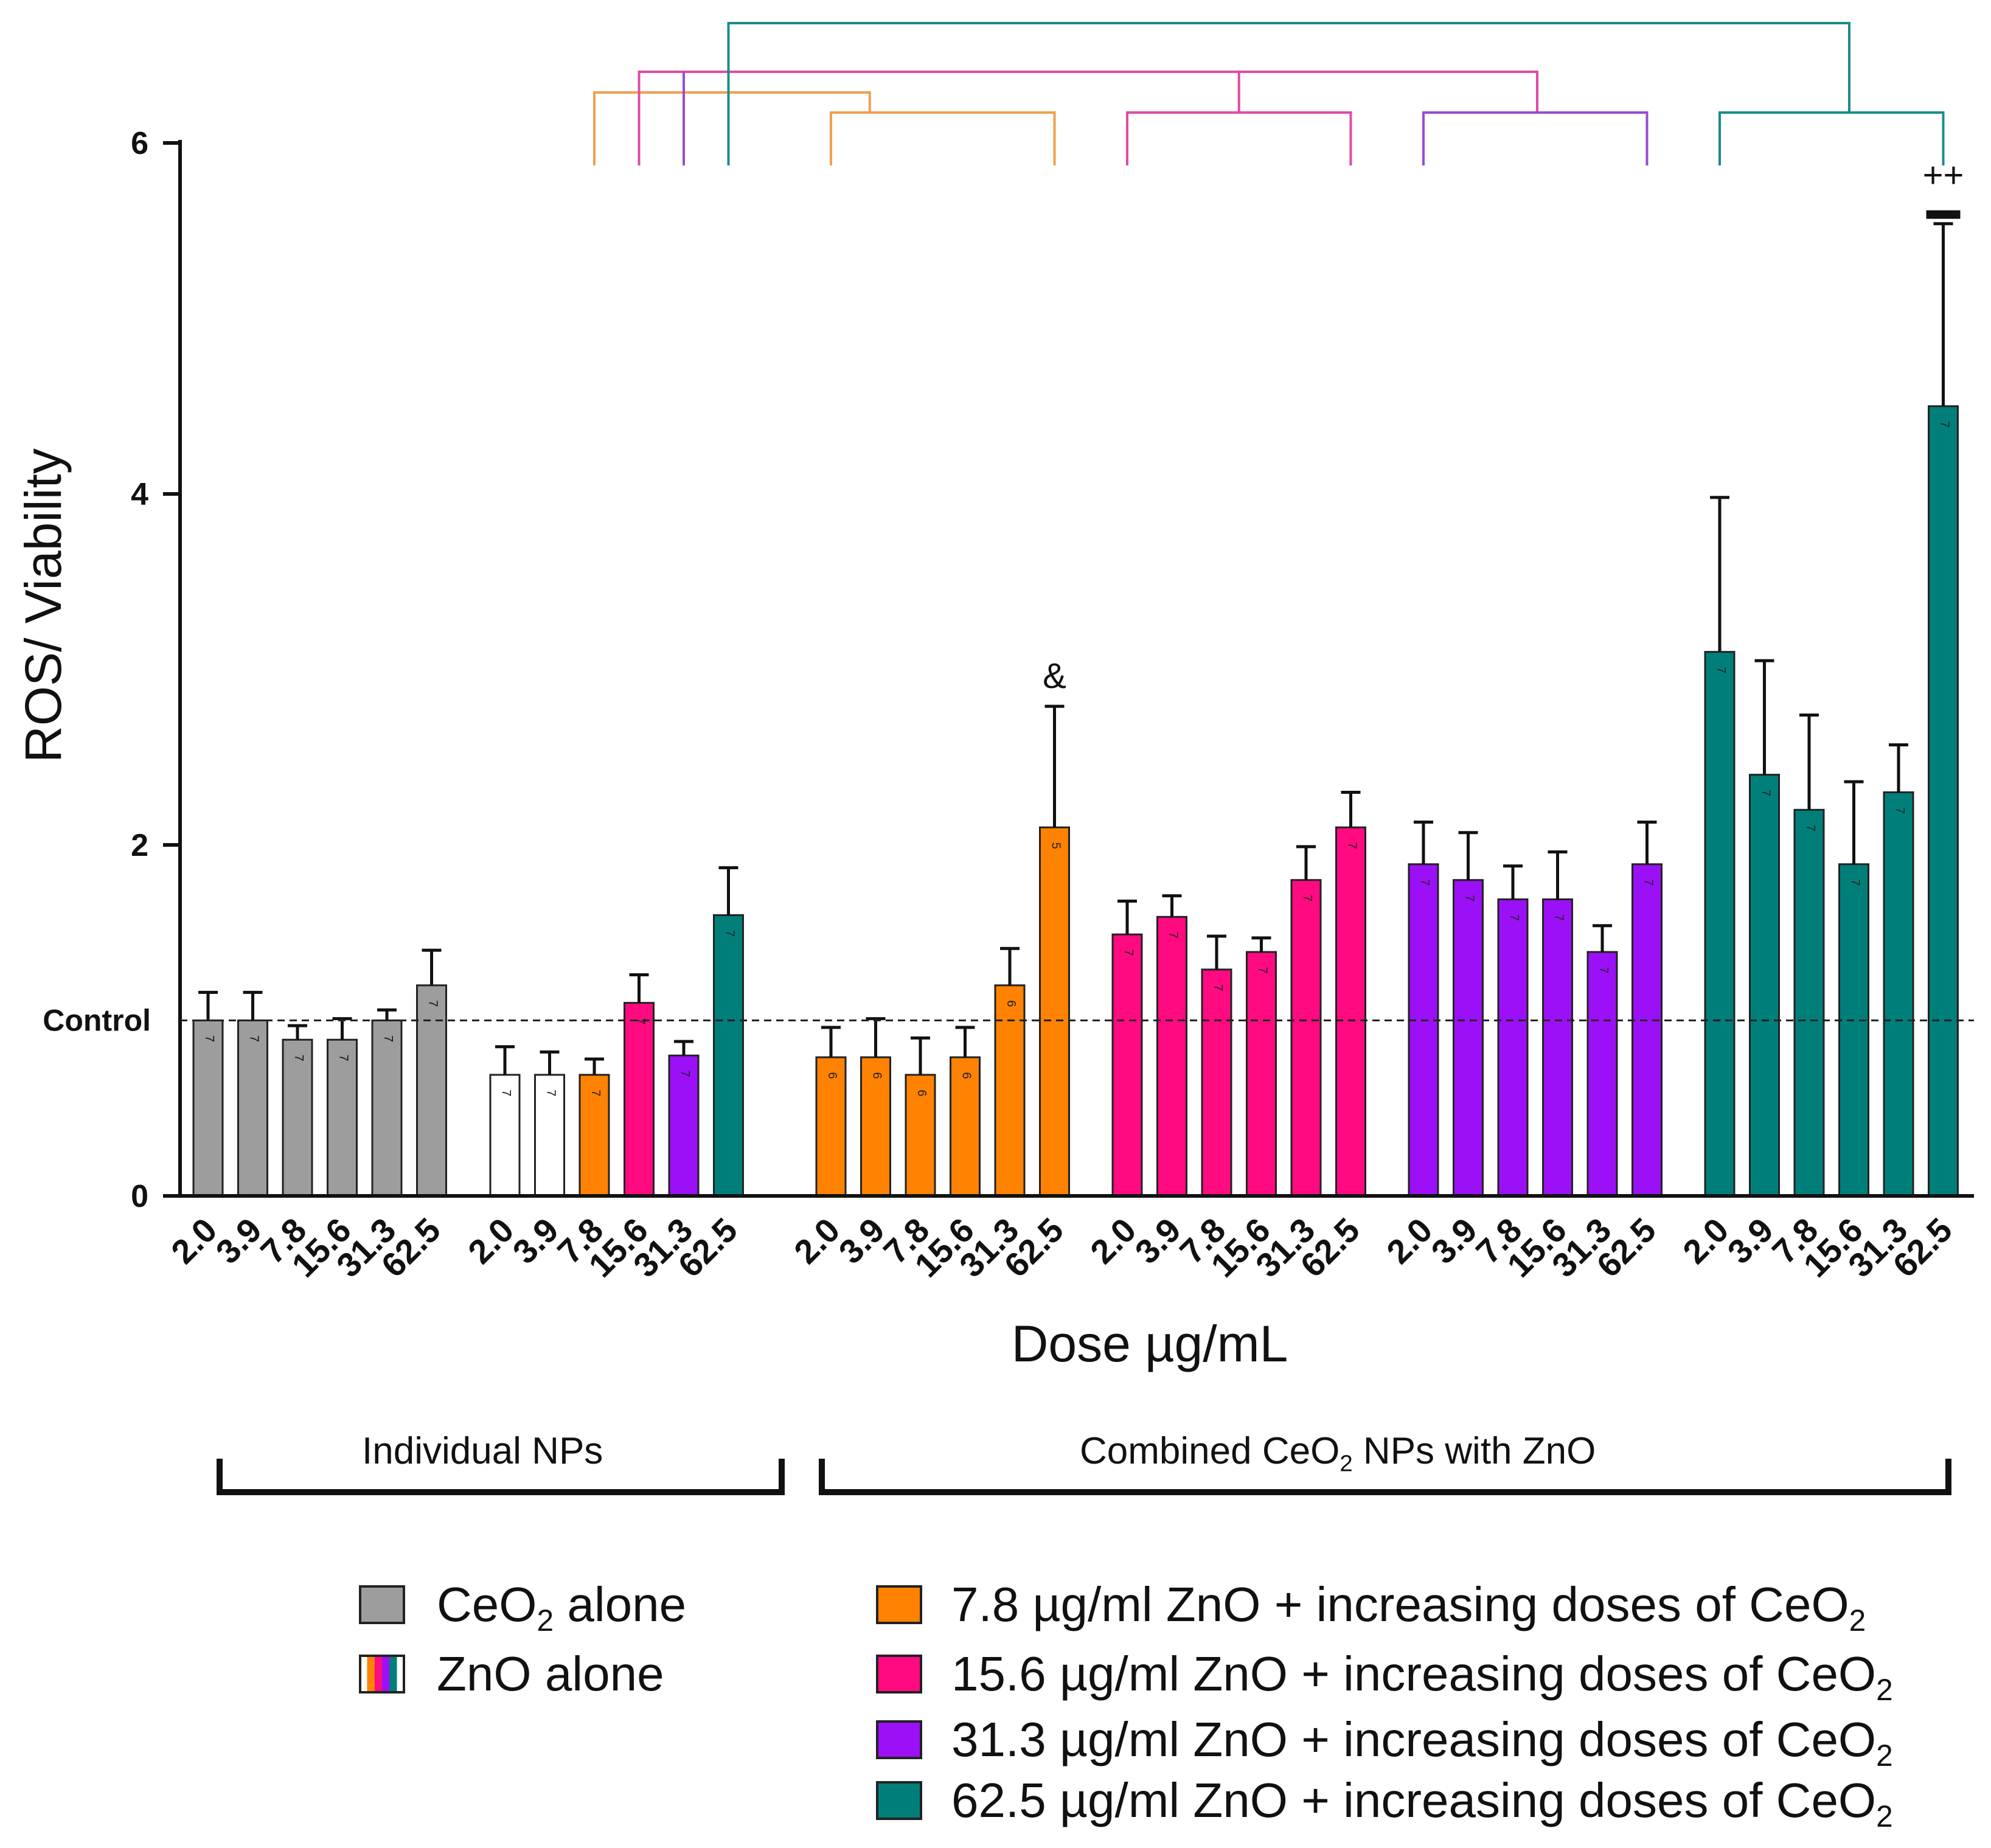 This screenshot has width=1991, height=1848. What do you see at coordinates (1832, 138) in the screenshot?
I see `bracket-teal-series` at bounding box center [1832, 138].